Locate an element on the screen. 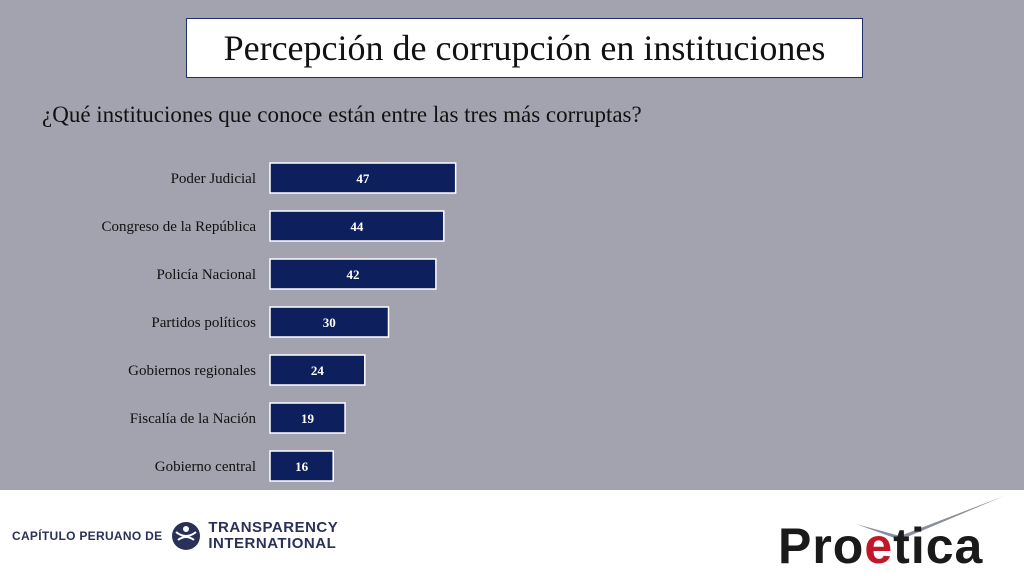  category-label: Poder Judicial is located at coordinates (213, 179).